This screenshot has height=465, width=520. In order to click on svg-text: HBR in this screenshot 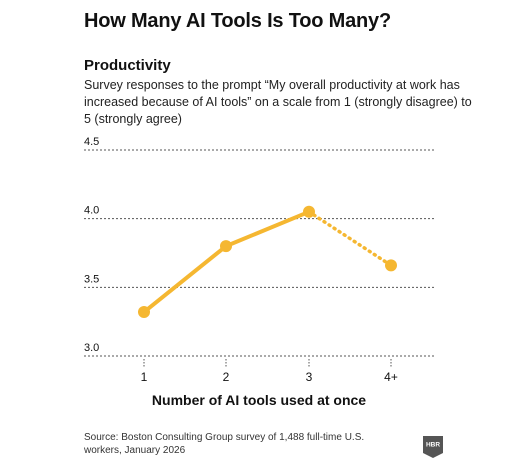, I will do `click(433, 445)`.